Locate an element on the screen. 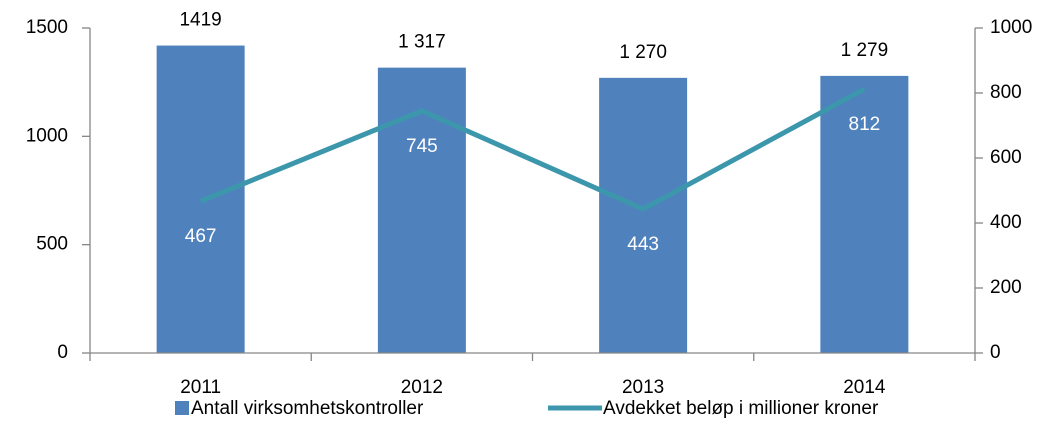 The height and width of the screenshot is (423, 1058). y2-tick-label: 1000 is located at coordinates (1011, 27).